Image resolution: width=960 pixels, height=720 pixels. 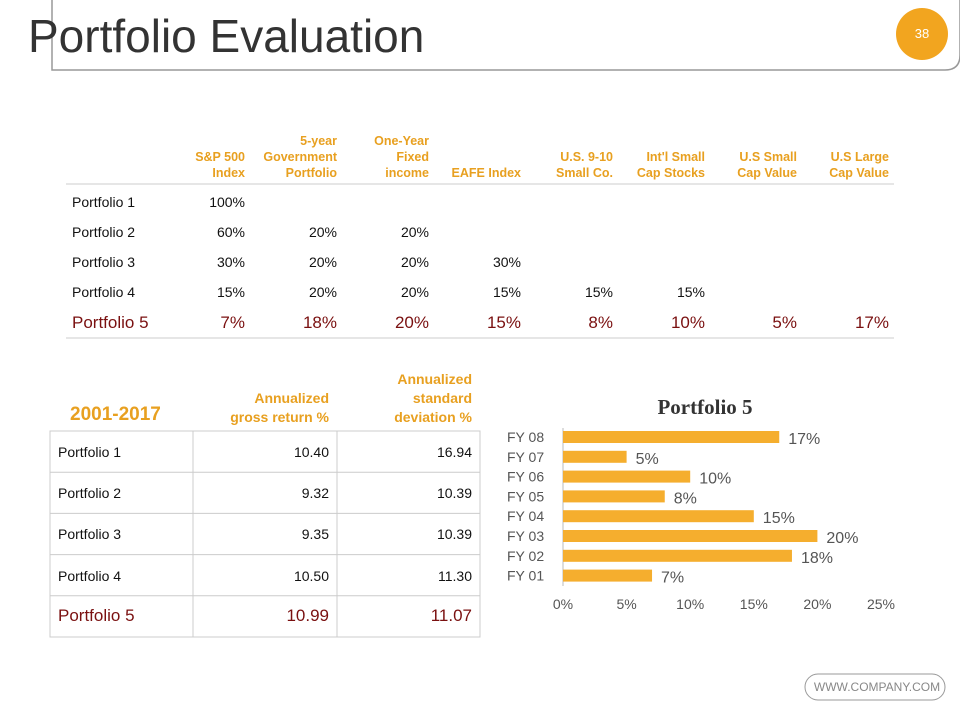 What do you see at coordinates (525, 556) in the screenshot?
I see `y-tick-label: FY 02` at bounding box center [525, 556].